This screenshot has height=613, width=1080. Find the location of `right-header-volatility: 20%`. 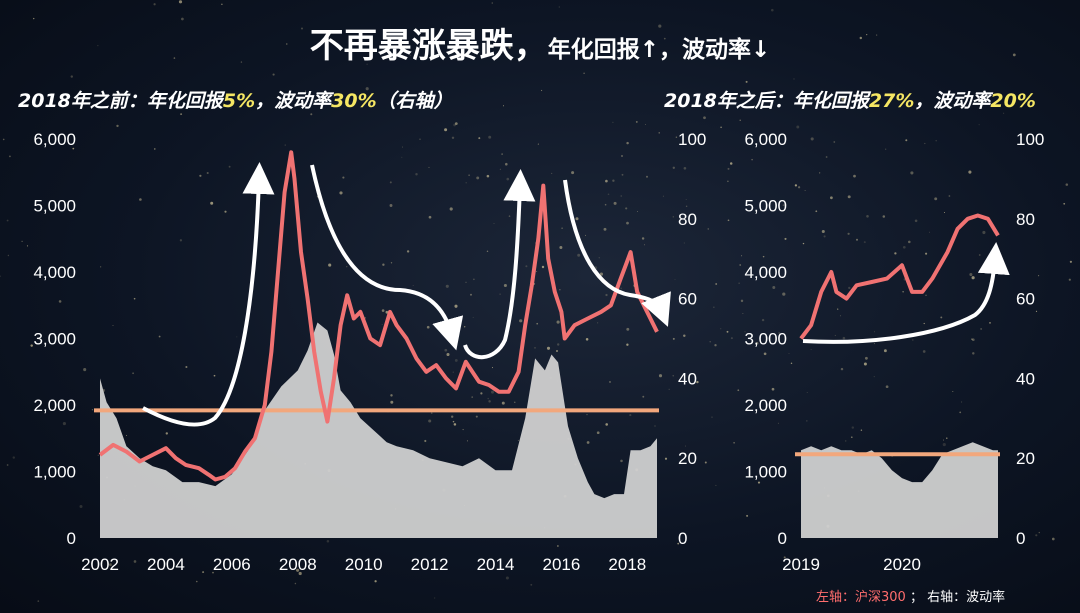

right-header-volatility: 20% is located at coordinates (1013, 101).